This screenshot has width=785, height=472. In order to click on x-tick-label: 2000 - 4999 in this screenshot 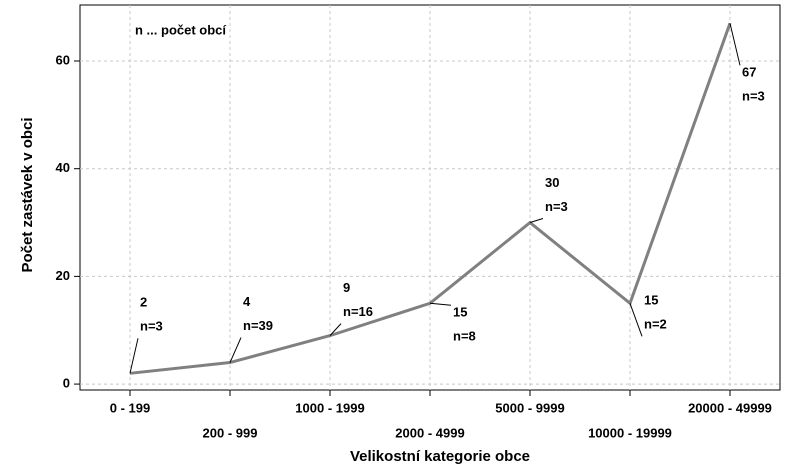, I will do `click(429, 432)`.